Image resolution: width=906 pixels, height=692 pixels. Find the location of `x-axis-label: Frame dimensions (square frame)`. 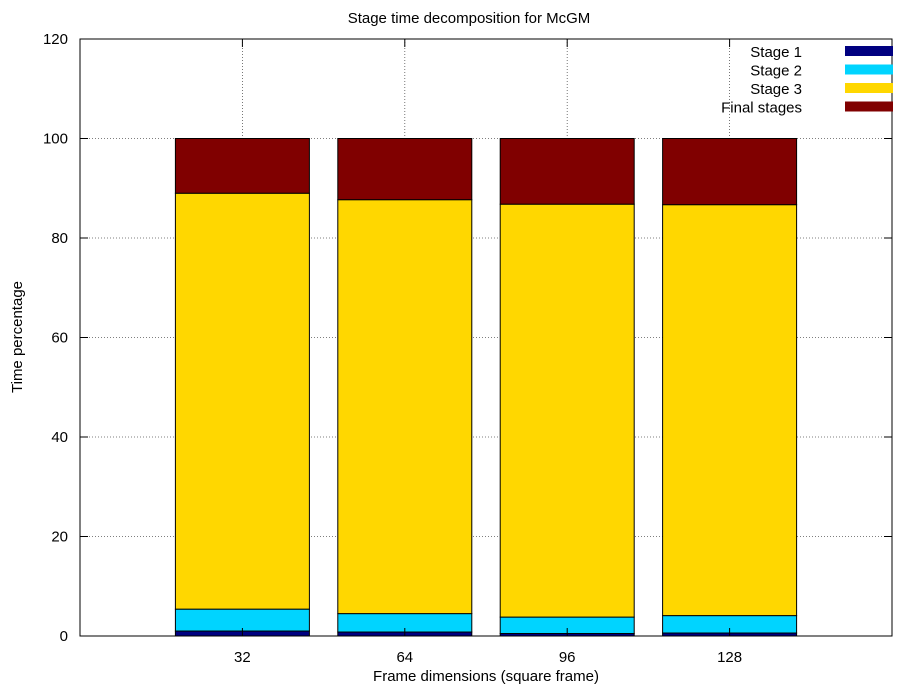

x-axis-label: Frame dimensions (square frame) is located at coordinates (486, 676).